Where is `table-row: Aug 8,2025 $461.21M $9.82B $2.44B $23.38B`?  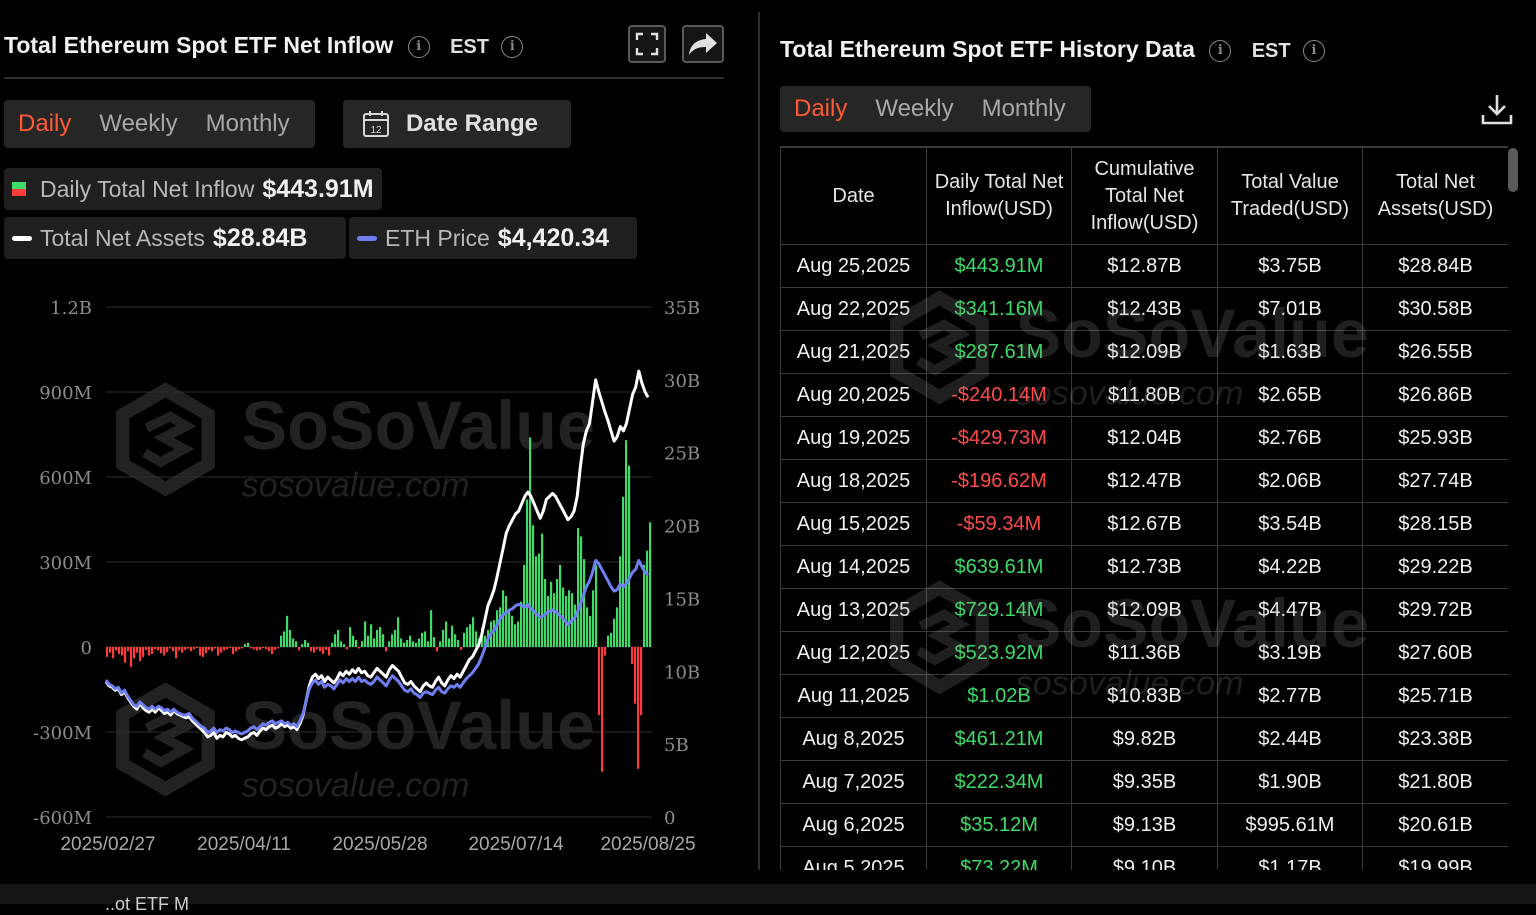
table-row: Aug 8,2025 $461.21M $9.82B $2.44B $23.38B is located at coordinates (1144, 739).